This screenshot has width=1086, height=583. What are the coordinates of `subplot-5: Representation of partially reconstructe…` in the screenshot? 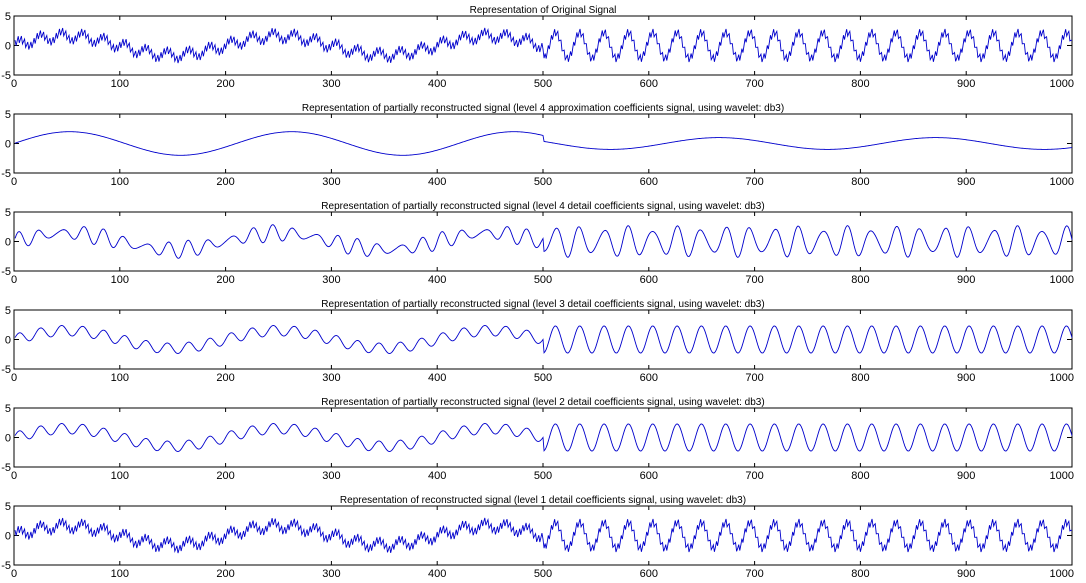 It's located at (537, 439).